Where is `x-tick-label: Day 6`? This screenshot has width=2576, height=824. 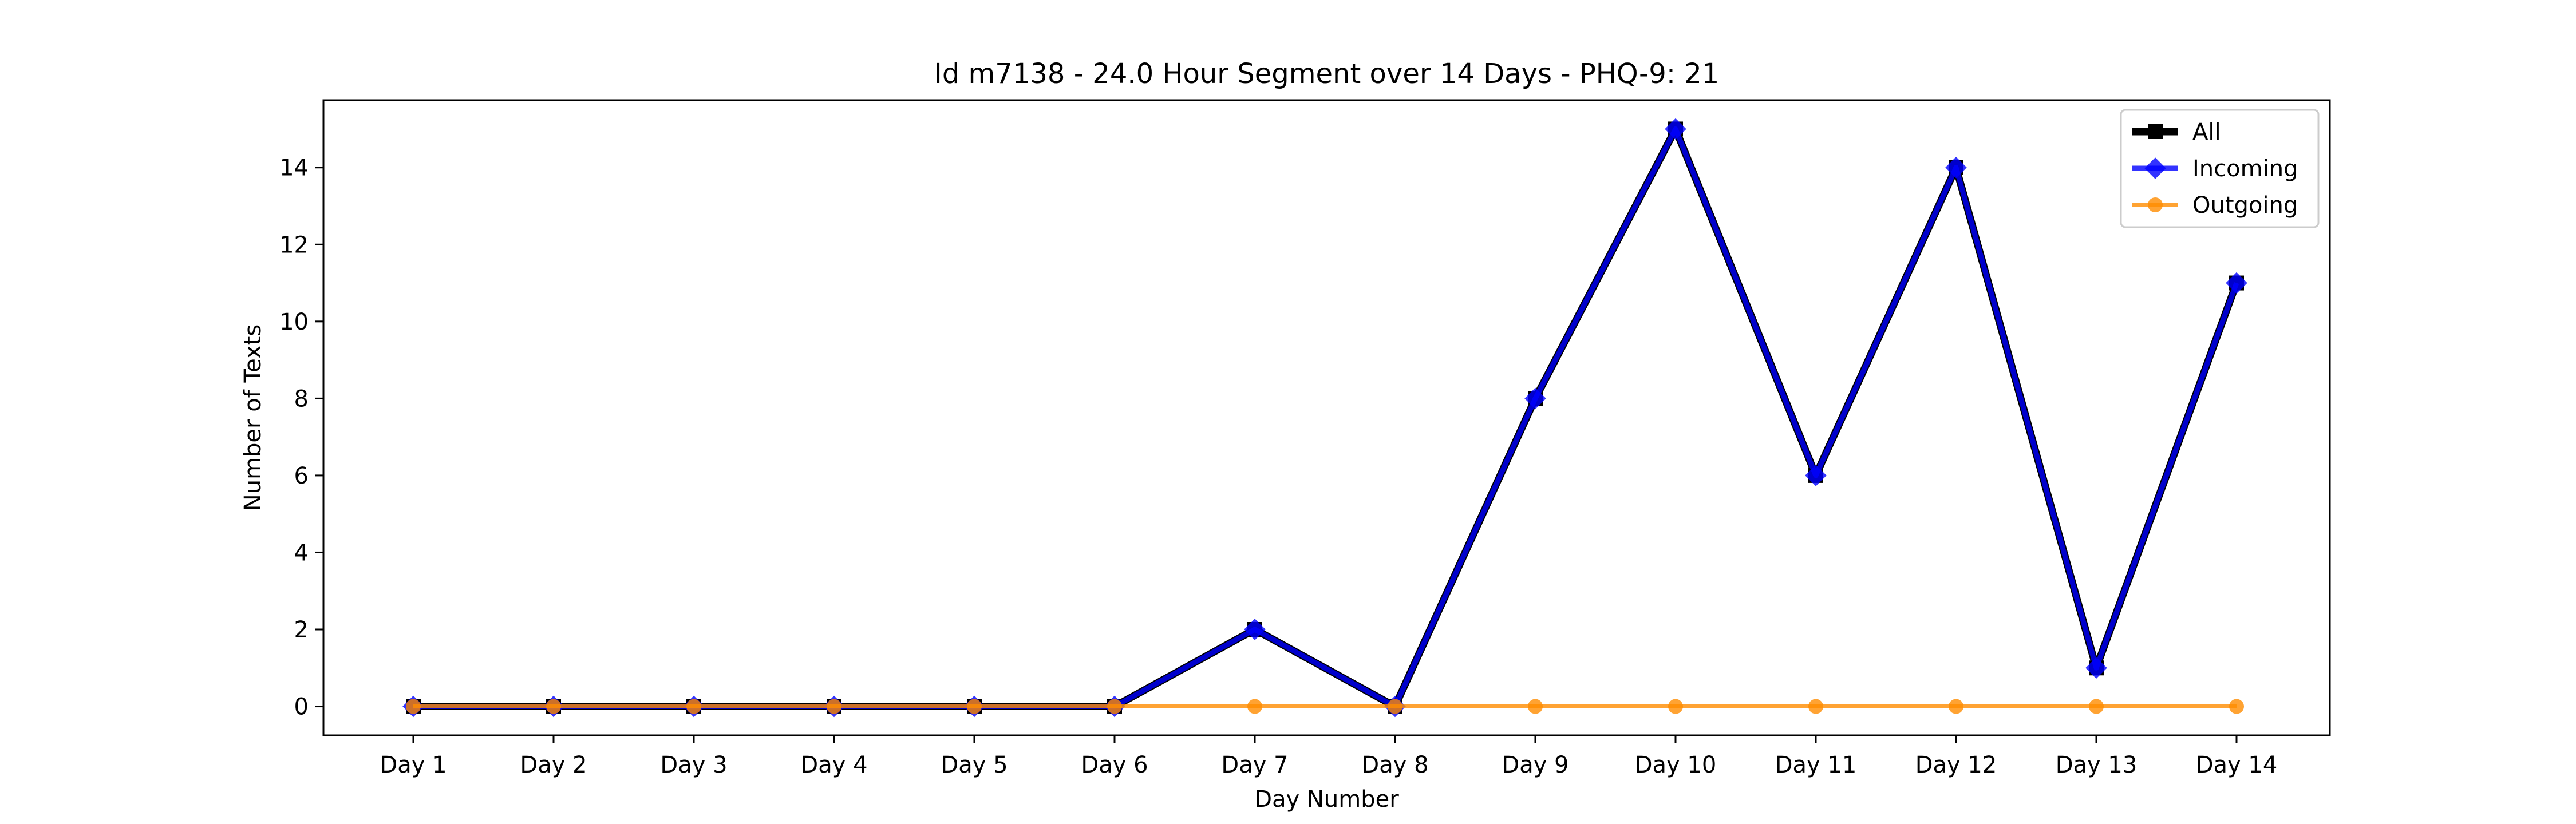 x-tick-label: Day 6 is located at coordinates (1114, 765).